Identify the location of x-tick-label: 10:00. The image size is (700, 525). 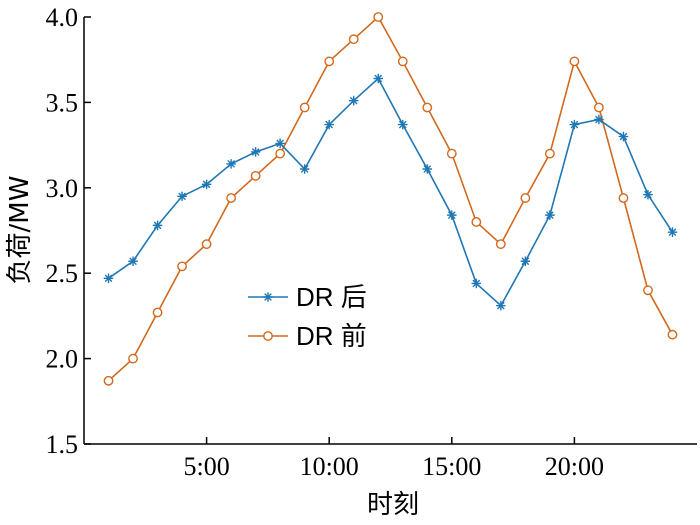
(329, 466).